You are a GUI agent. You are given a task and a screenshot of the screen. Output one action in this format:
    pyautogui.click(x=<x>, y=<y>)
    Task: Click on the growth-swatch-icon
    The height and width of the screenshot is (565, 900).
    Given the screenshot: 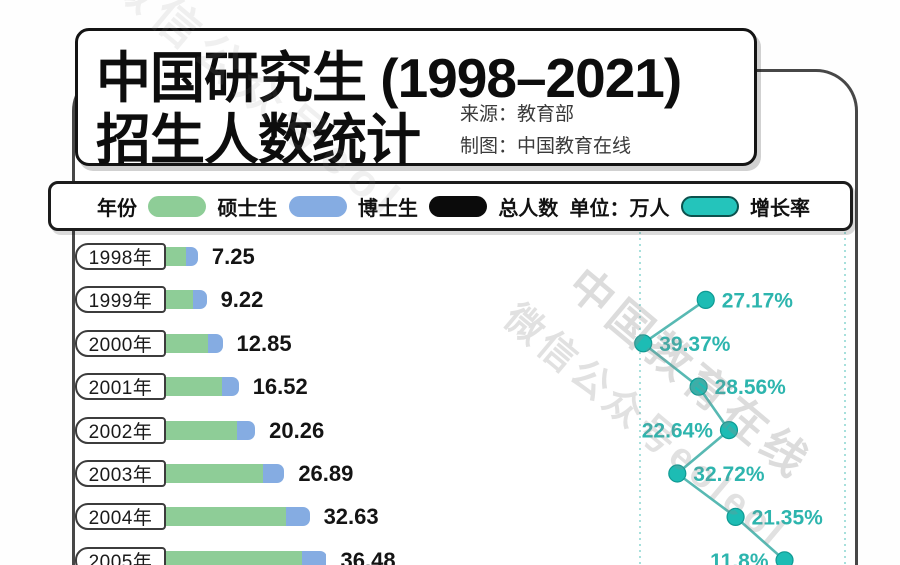 What is the action you would take?
    pyautogui.click(x=709, y=206)
    